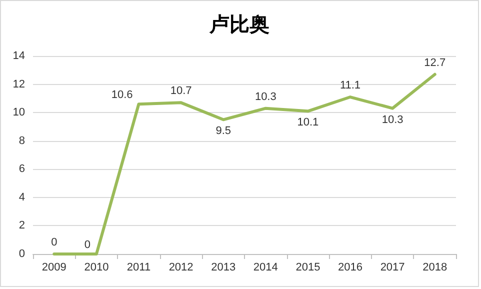 This screenshot has height=289, width=481. Describe the element at coordinates (18, 112) in the screenshot. I see `y-tick-label: 10` at that location.